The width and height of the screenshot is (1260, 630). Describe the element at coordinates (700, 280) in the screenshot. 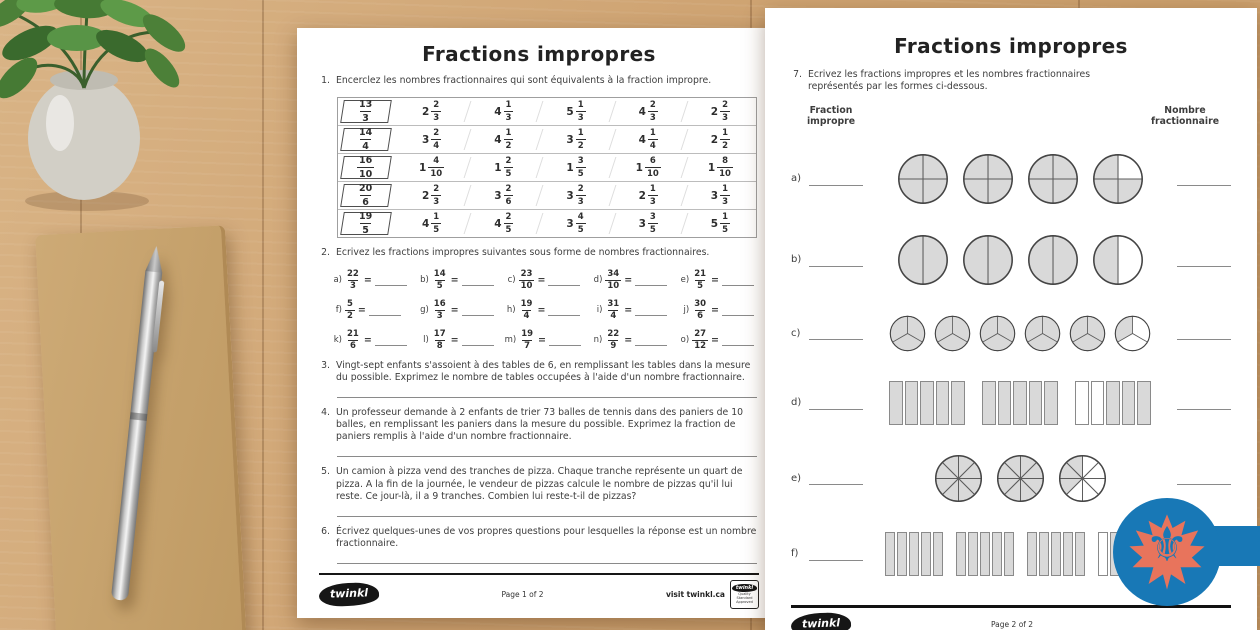

I see `fraction: 21 5` at that location.